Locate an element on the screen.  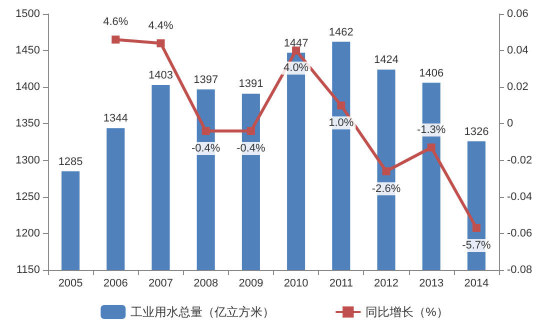
data-label: 1406 is located at coordinates (431, 73).